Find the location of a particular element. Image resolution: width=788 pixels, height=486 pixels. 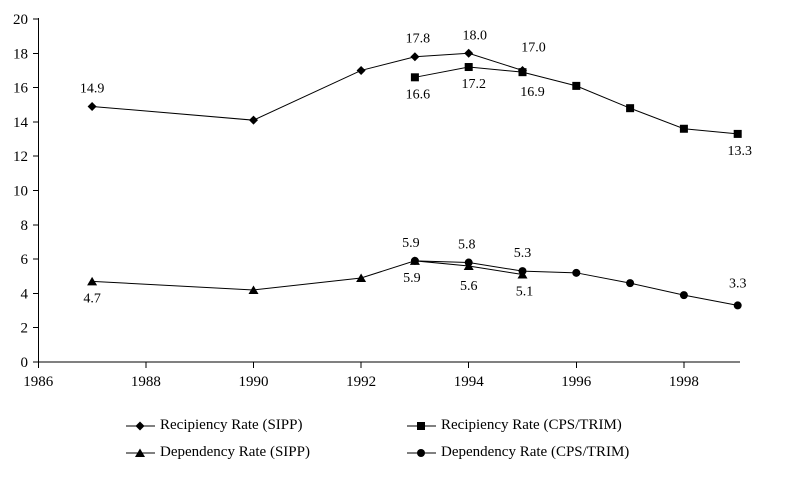

y-tick-label: 2 is located at coordinates (25, 329).